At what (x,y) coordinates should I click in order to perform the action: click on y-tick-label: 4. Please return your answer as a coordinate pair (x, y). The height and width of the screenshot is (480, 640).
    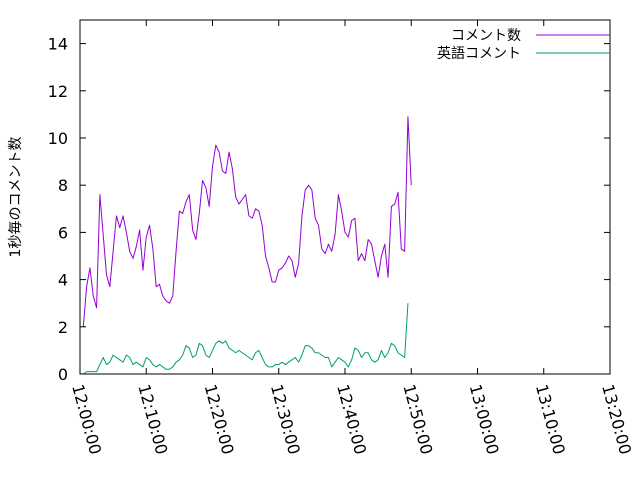
    Looking at the image, I should click on (63, 280).